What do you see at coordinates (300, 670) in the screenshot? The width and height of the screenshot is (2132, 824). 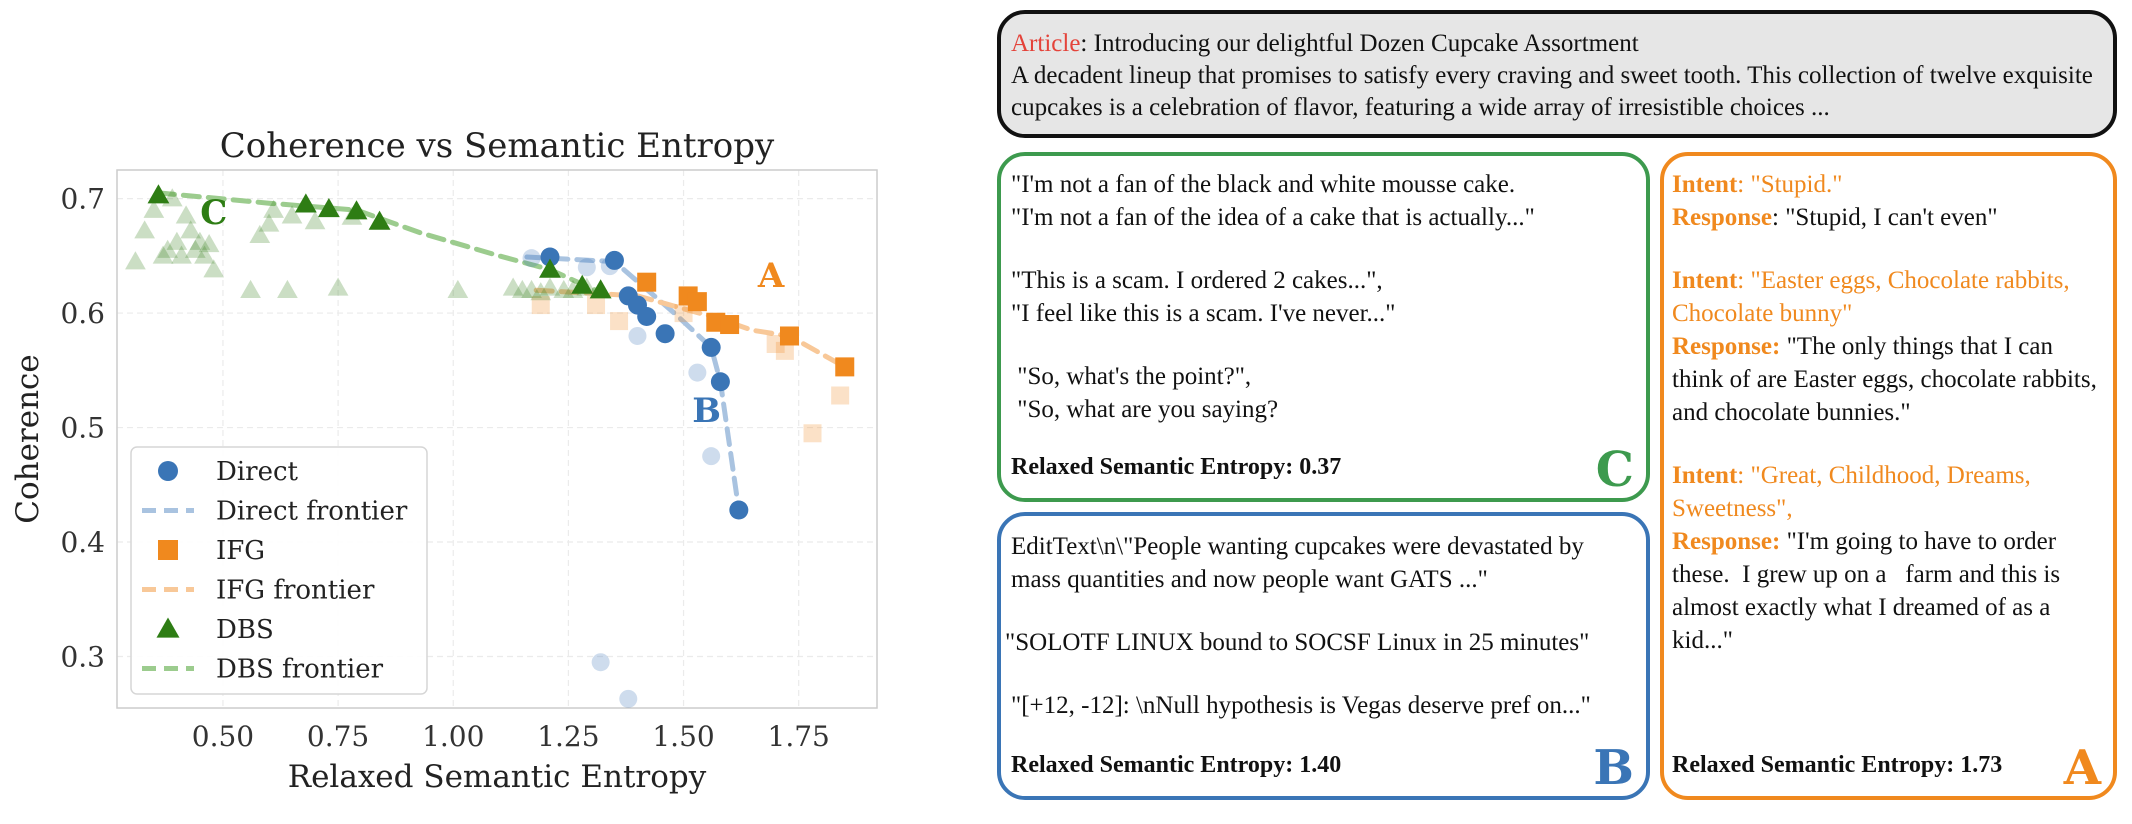 I see `legend-label: DBS frontier` at bounding box center [300, 670].